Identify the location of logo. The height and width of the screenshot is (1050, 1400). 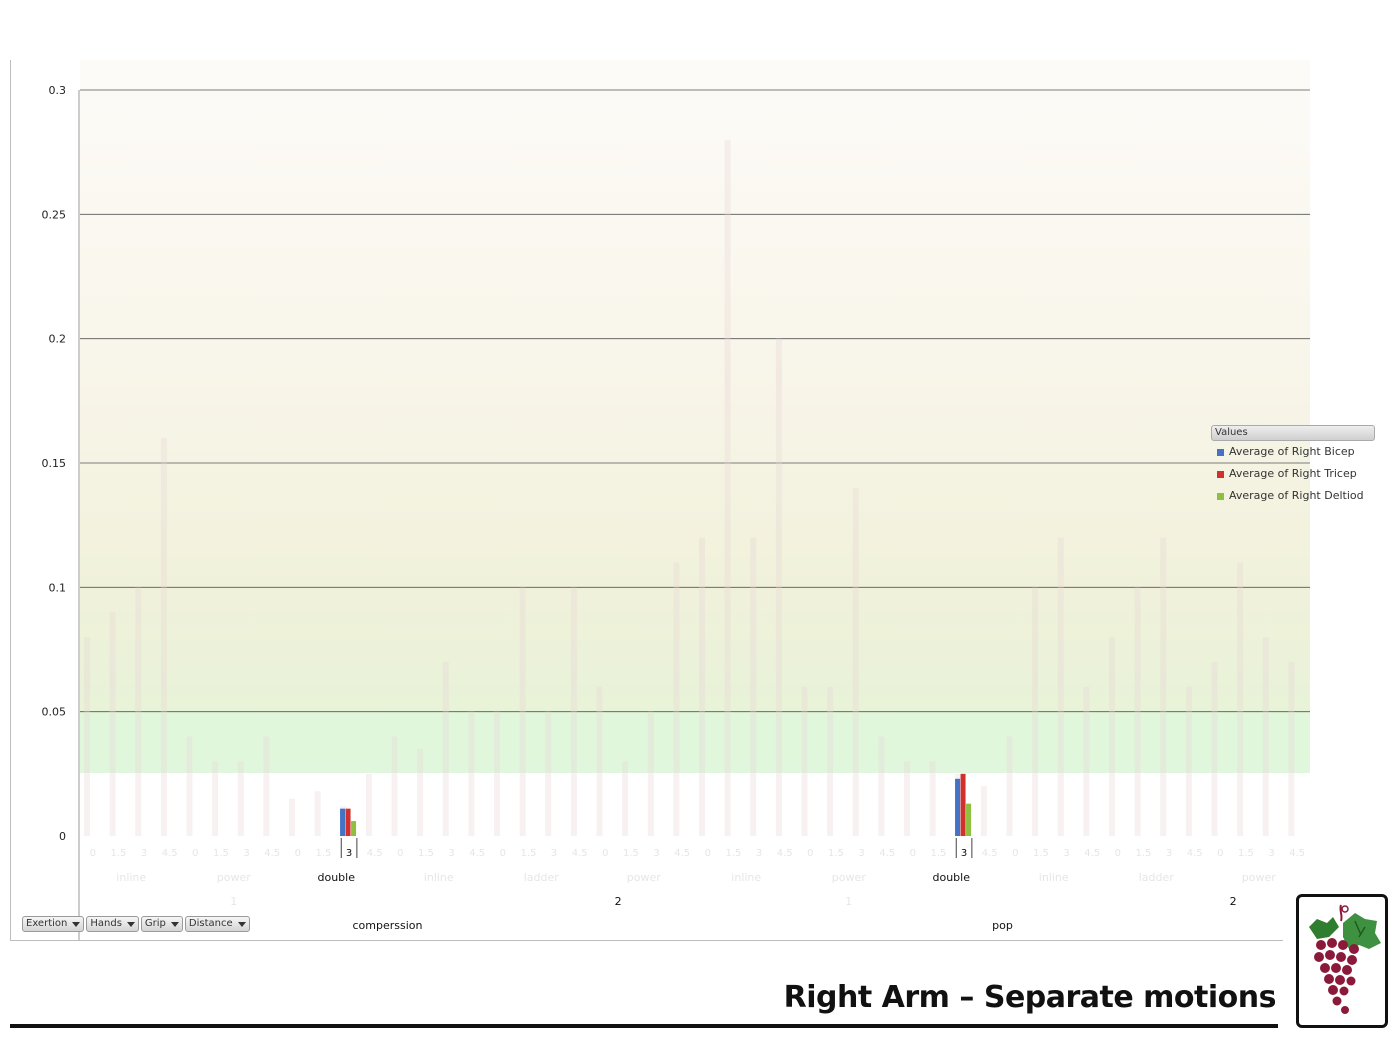
(1342, 961).